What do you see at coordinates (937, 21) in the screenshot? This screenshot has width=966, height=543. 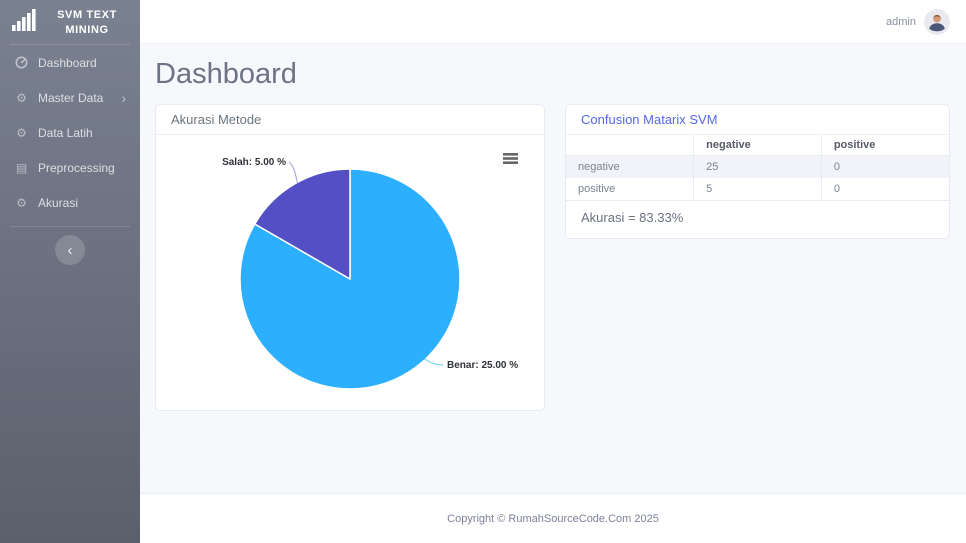 I see `user-avatar` at bounding box center [937, 21].